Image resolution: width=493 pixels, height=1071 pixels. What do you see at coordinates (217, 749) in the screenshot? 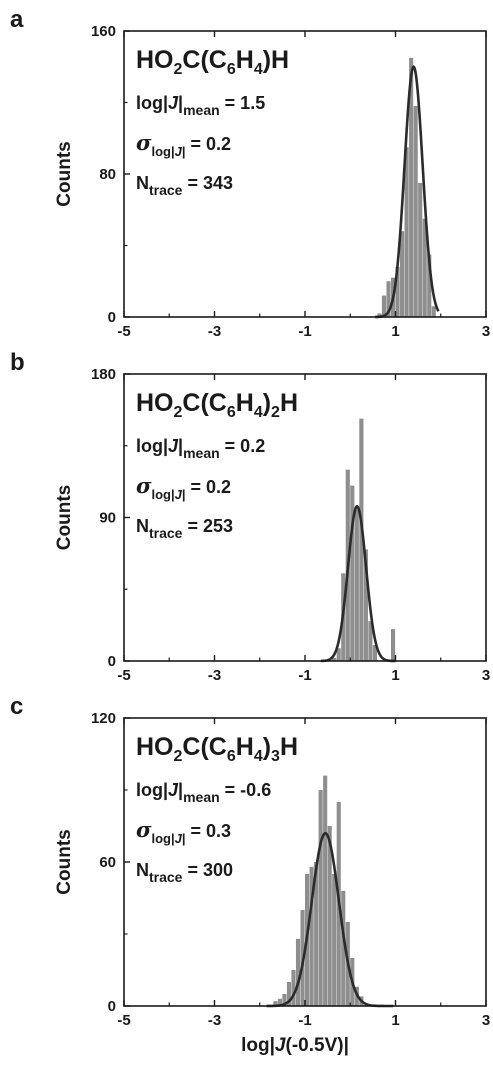
I see `chart-title: HO2C(C6H4)3H` at bounding box center [217, 749].